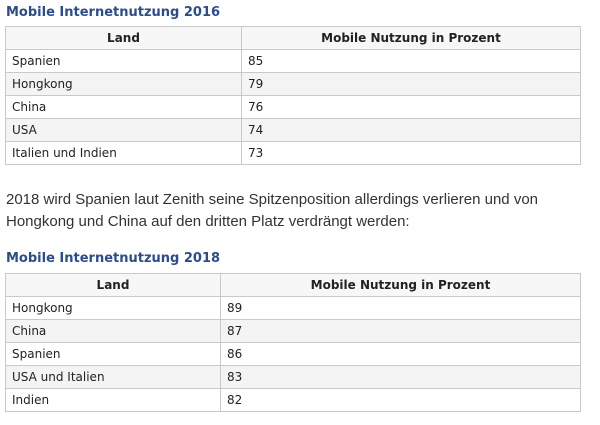 Image resolution: width=600 pixels, height=425 pixels. I want to click on table-row: Spanien 85, so click(293, 61).